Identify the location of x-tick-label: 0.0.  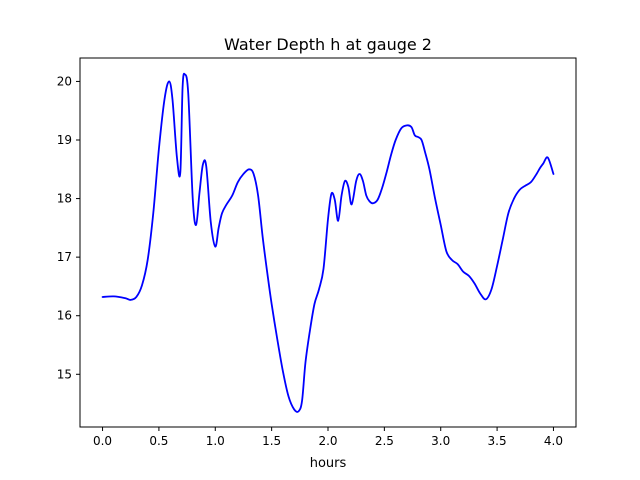
(102, 441).